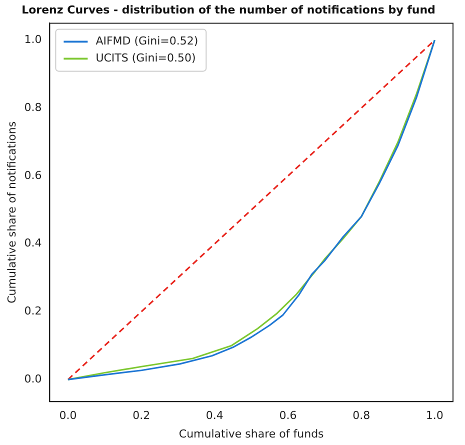  Describe the element at coordinates (33, 311) in the screenshot. I see `y-tick-label: 0.2` at that location.